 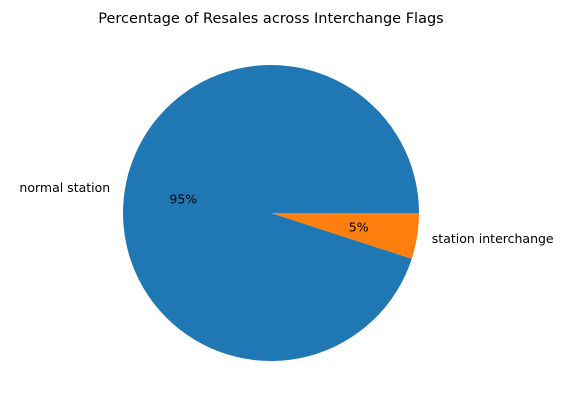 What do you see at coordinates (493, 238) in the screenshot?
I see `slice-label: station interchange` at bounding box center [493, 238].